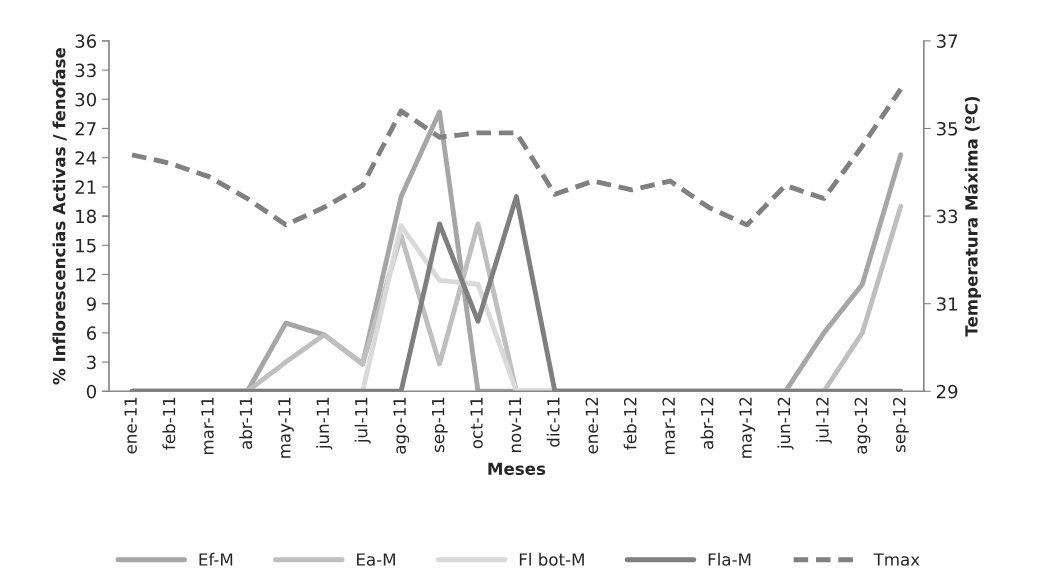  I want to click on x-tick-label: ene-11, so click(130, 425).